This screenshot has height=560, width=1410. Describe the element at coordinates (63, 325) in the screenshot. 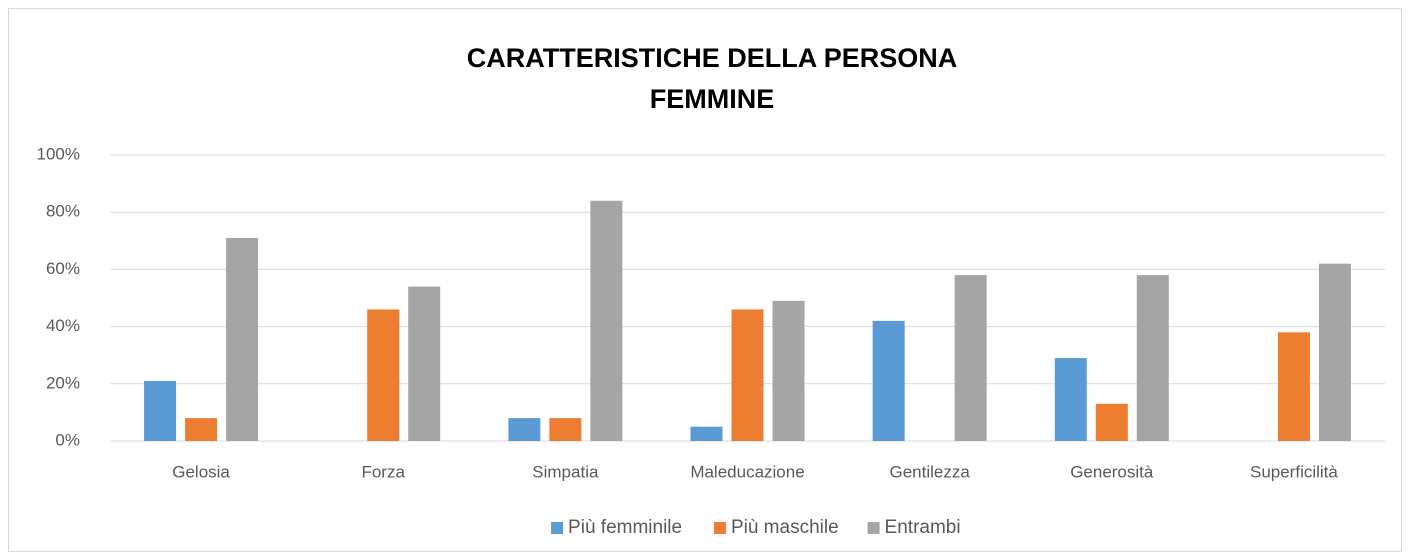

I see `y-tick-label: 40%` at that location.